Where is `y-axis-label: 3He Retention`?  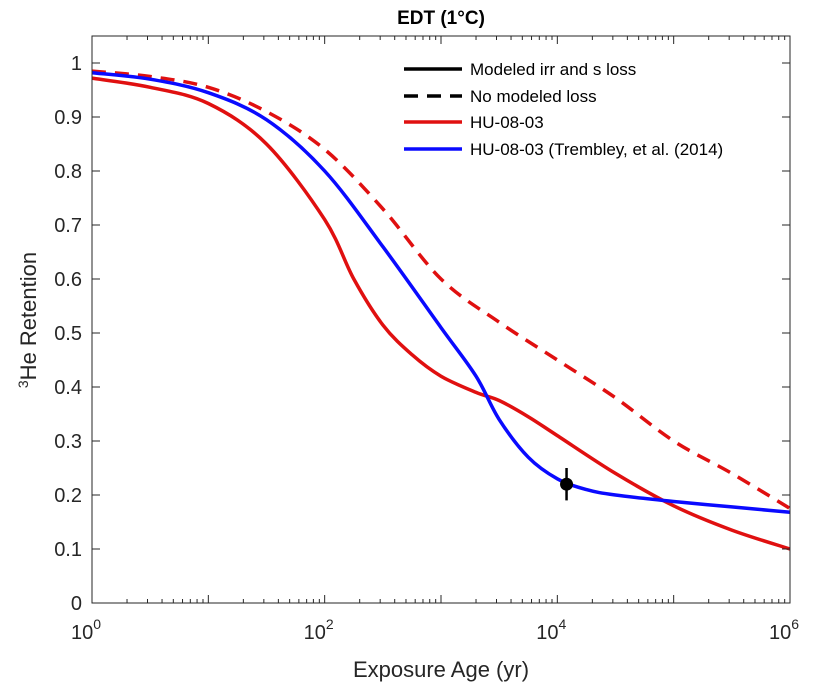 y-axis-label: 3He Retention is located at coordinates (28, 320).